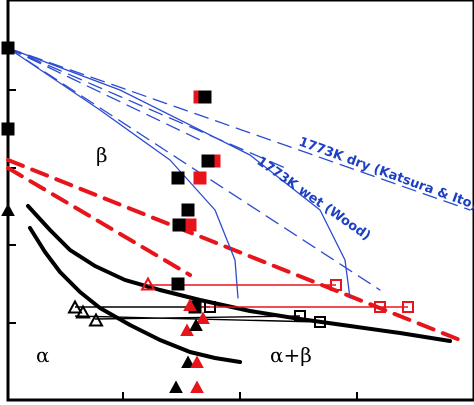  I want to click on beta-field-label: β, so click(102, 155).